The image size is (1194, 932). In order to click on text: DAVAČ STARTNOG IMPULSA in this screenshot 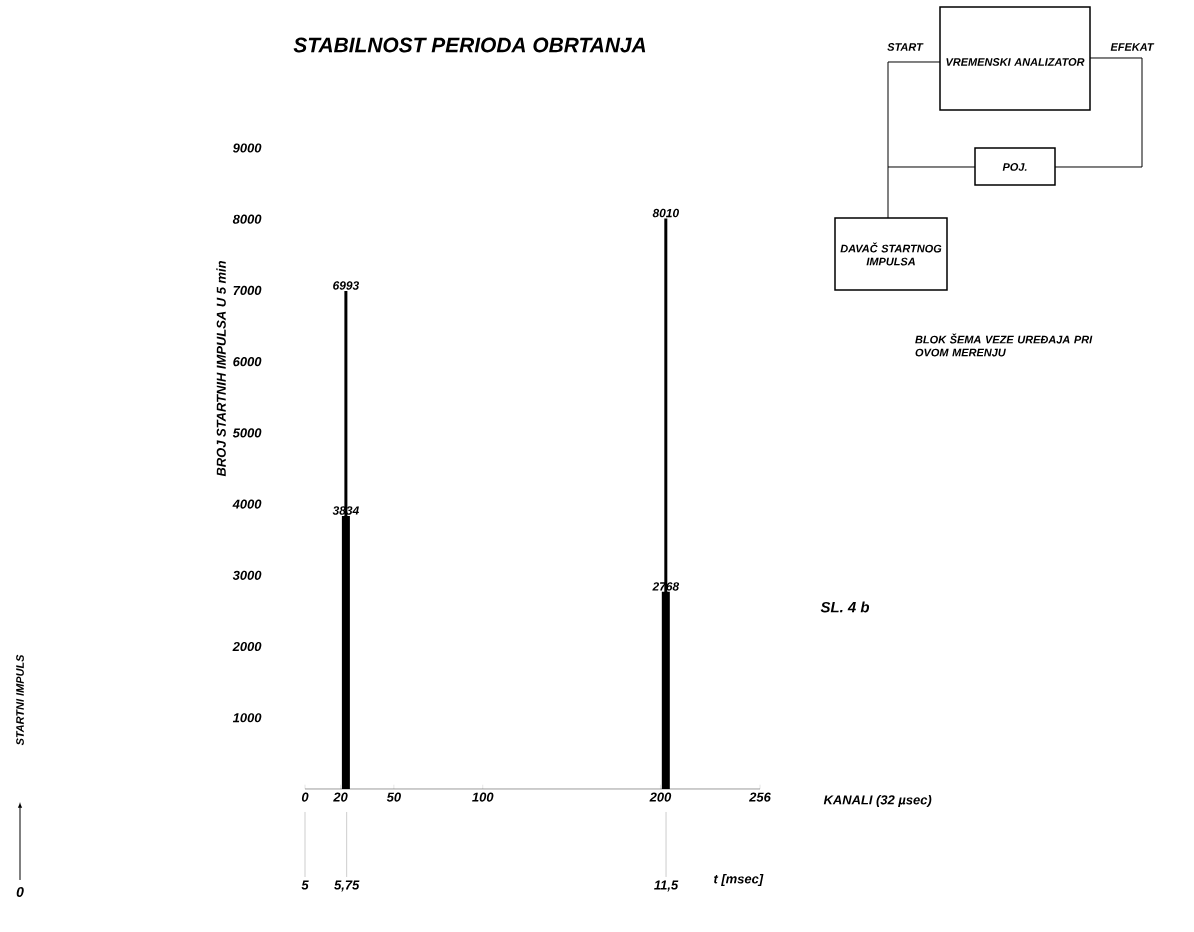, I will do `click(891, 254)`.